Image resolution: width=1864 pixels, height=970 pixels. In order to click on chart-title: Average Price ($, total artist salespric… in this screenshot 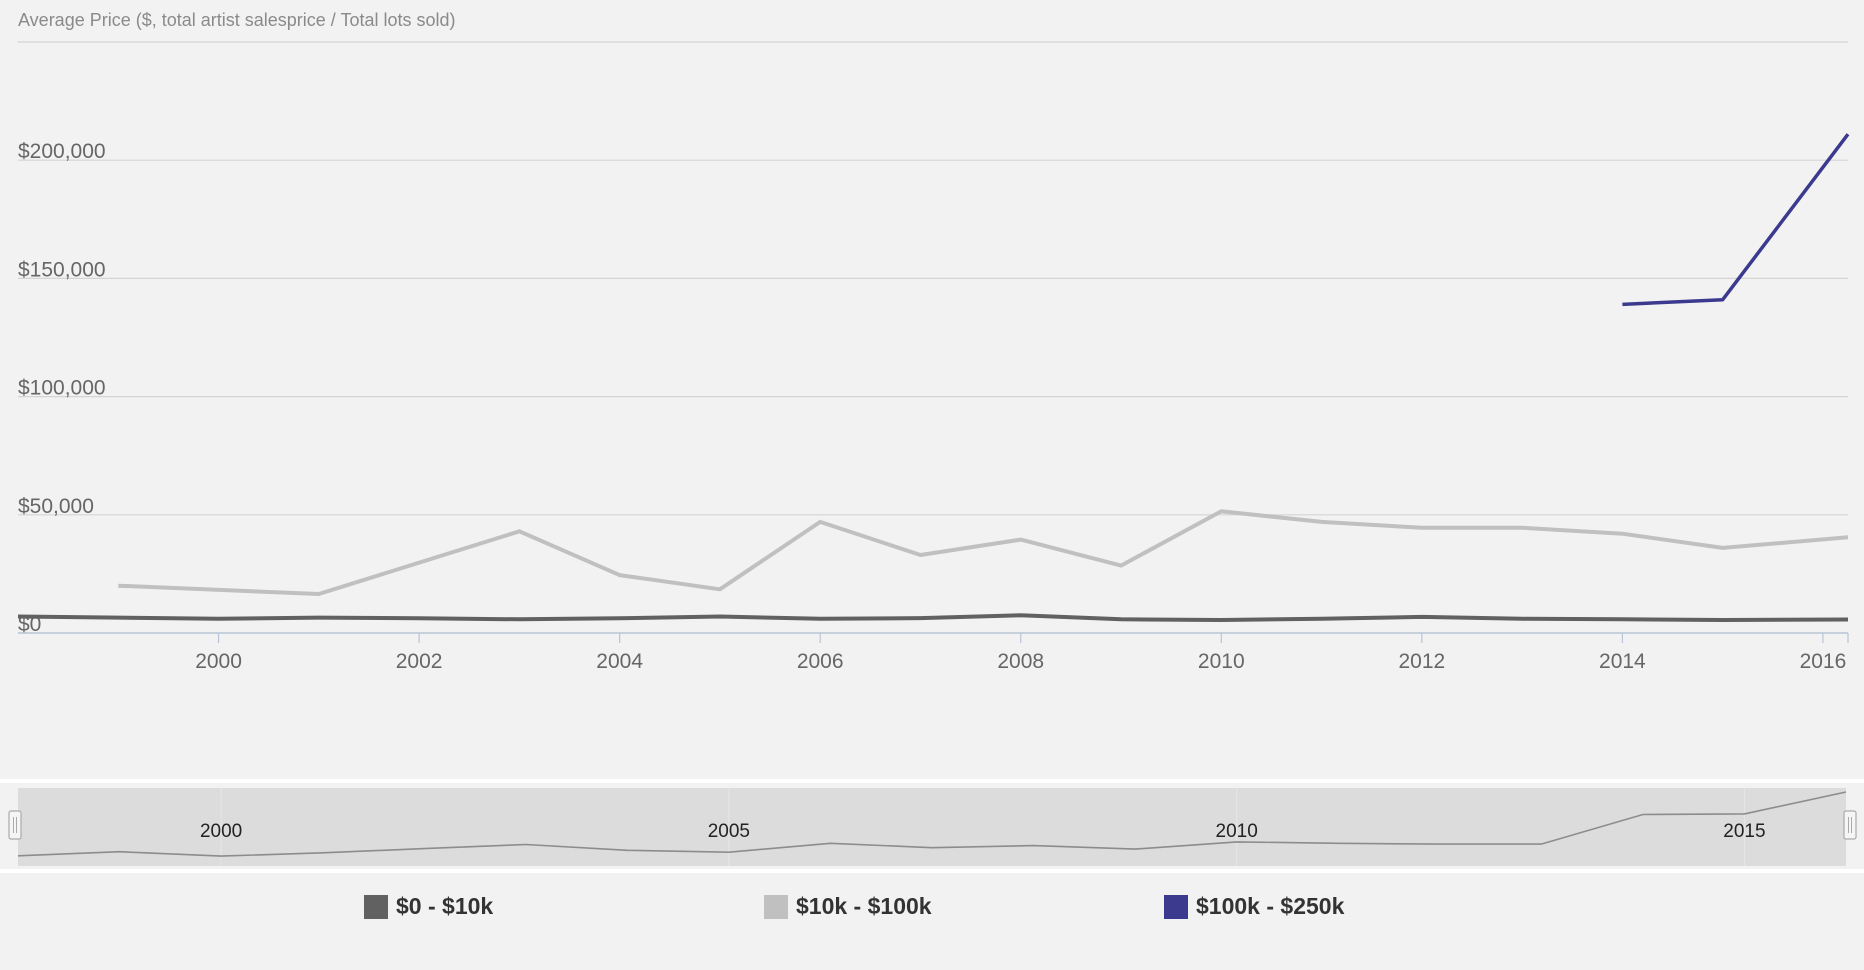, I will do `click(237, 20)`.